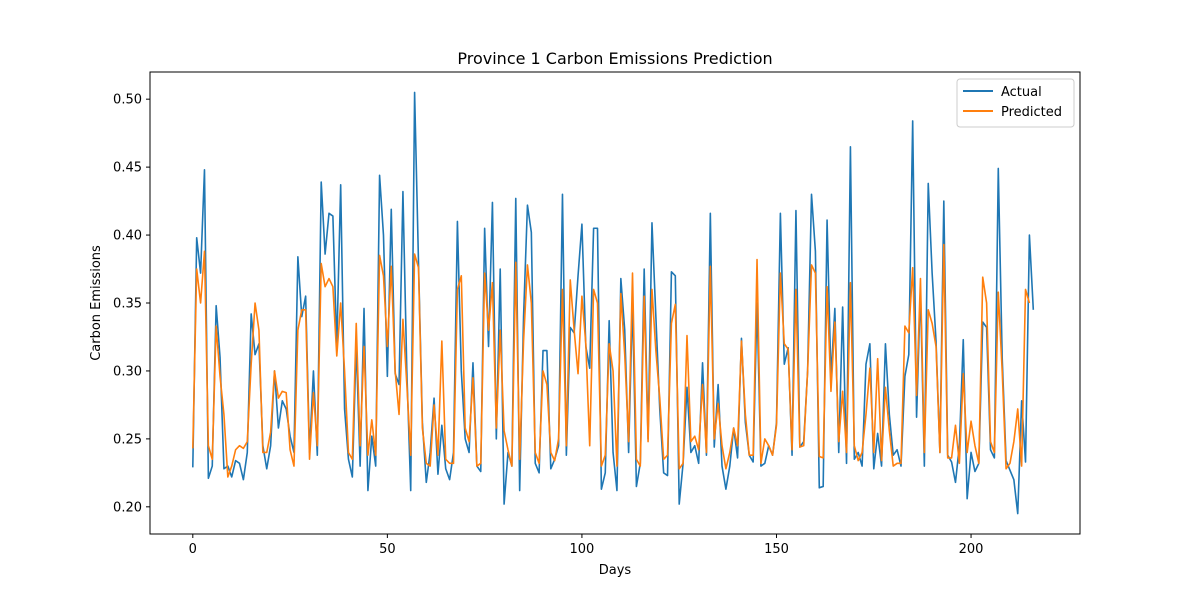  What do you see at coordinates (127, 168) in the screenshot?
I see `y-tick-label: 0.45` at bounding box center [127, 168].